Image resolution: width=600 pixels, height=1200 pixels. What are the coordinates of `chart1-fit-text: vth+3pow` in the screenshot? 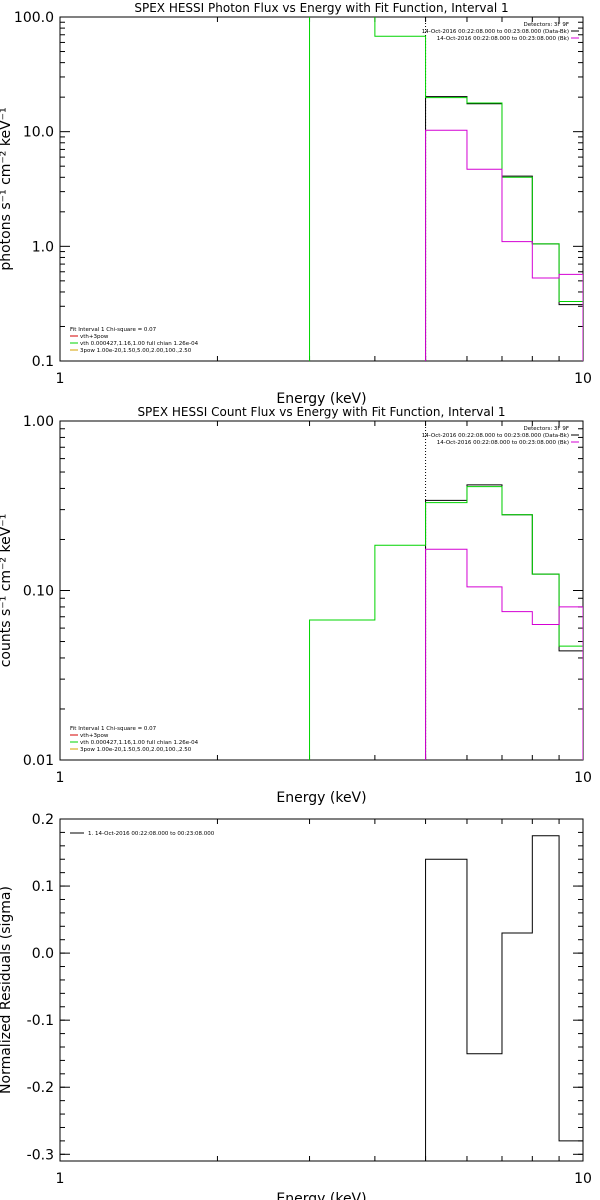 It's located at (94, 337).